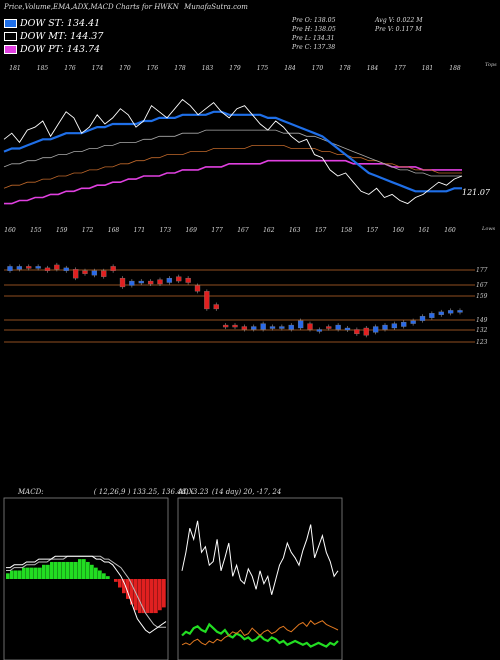 The image size is (500, 660). What do you see at coordinates (43, 68) in the screenshot?
I see `top-tick-label: 185` at bounding box center [43, 68].